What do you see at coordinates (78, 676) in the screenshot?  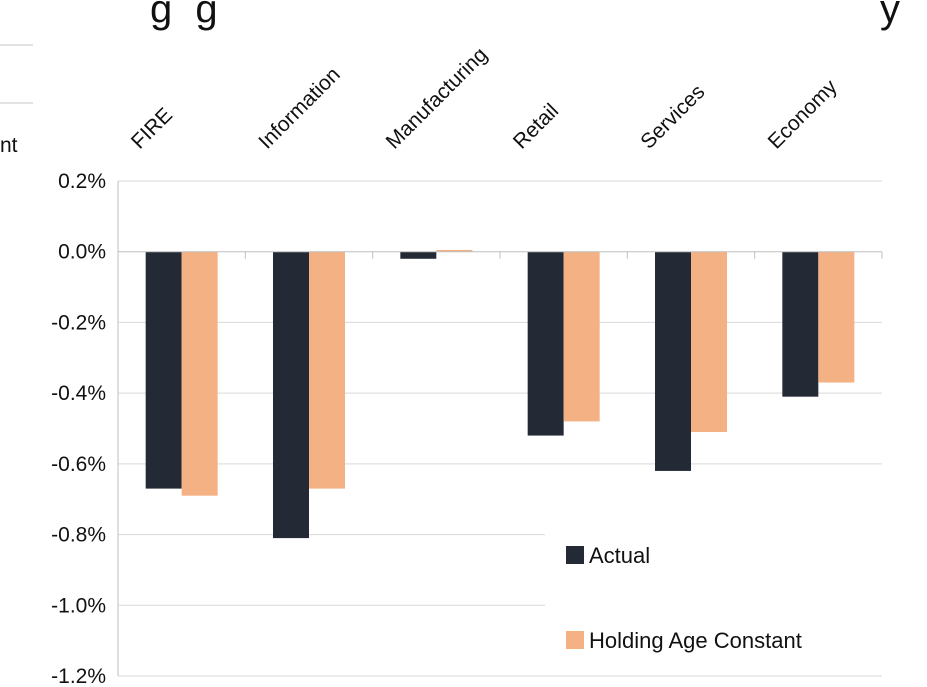 I see `y-tick-label: -1.2%` at bounding box center [78, 676].